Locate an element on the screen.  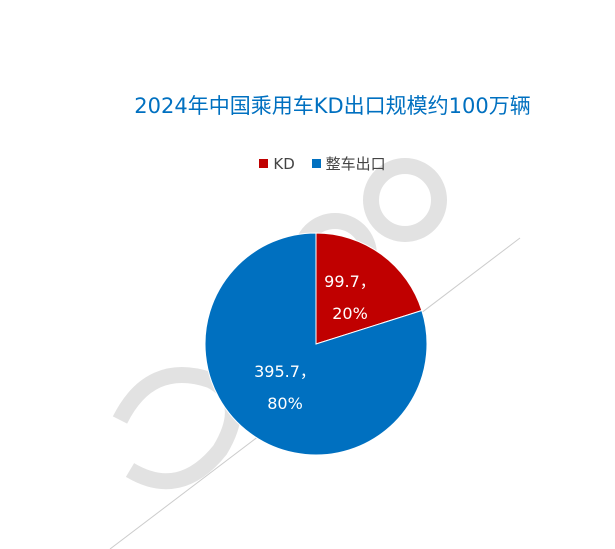
legend-label: 整车出口 is located at coordinates (355, 164).